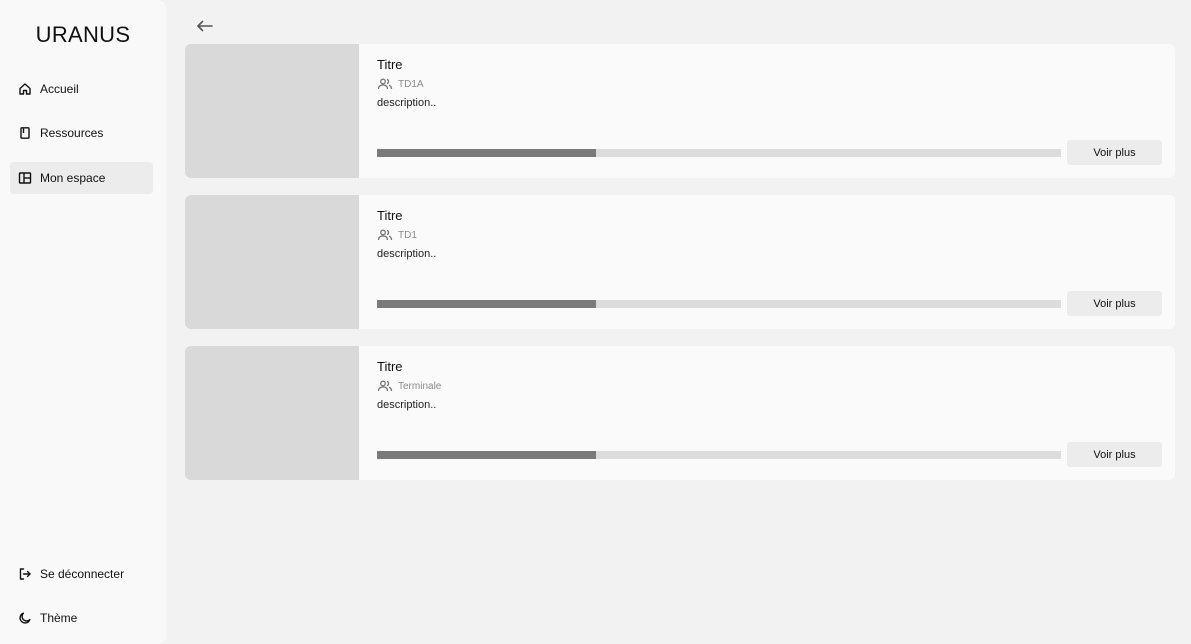 The width and height of the screenshot is (1191, 644). I want to click on sidebar-item-ressources: Ressources, so click(81, 133).